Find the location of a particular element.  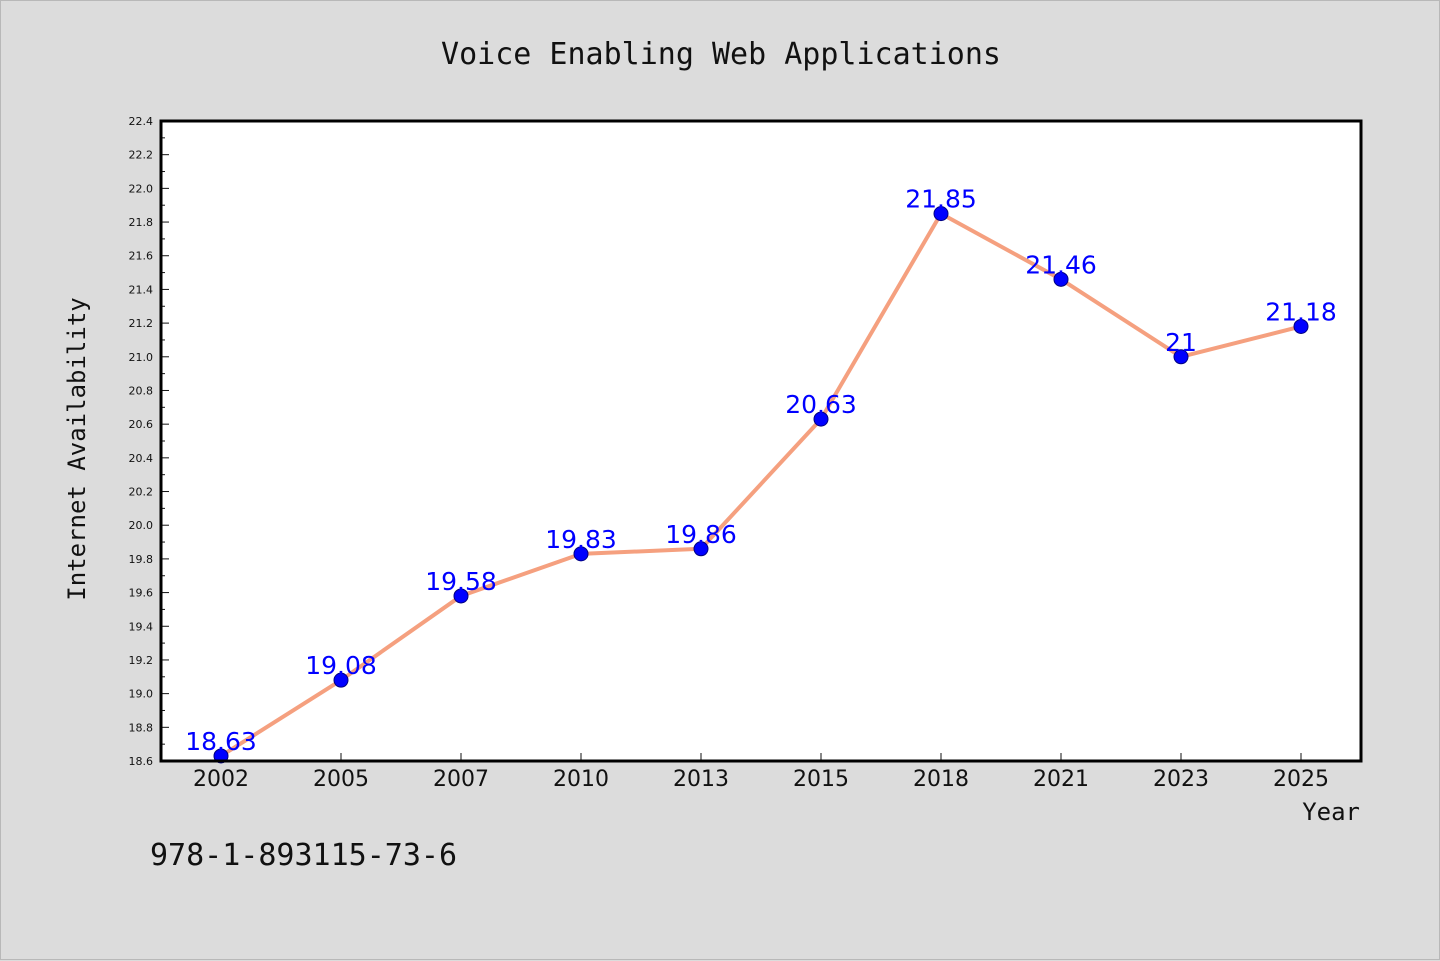

chart-title: Voice Enabling Web Applications is located at coordinates (721, 54).